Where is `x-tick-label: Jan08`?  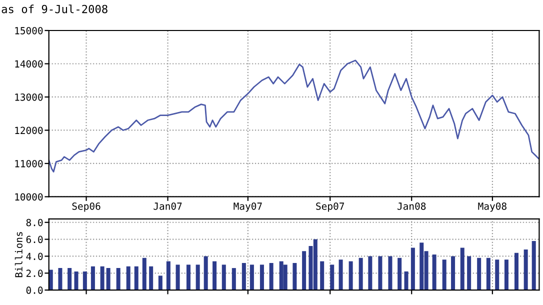 x-tick-label: Jan08 is located at coordinates (411, 206).